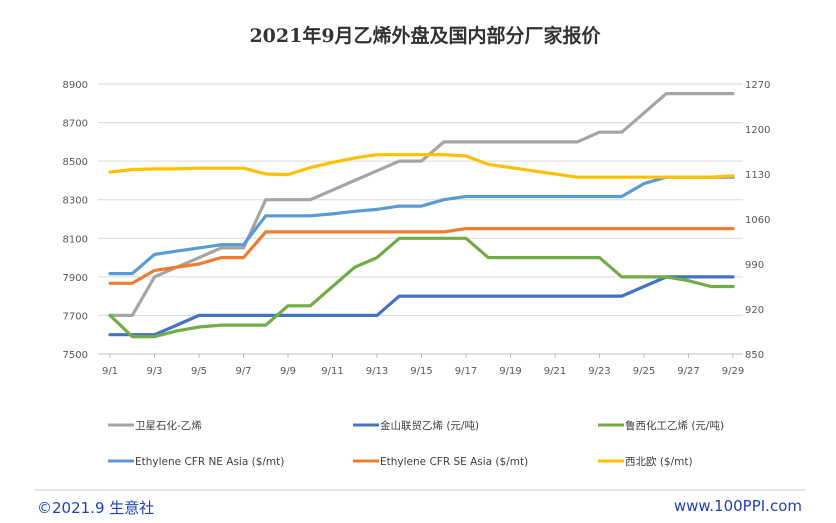 This screenshot has height=523, width=836. Describe the element at coordinates (425, 35) in the screenshot. I see `chart-title: 2021年9月乙烯外盘及国内部分厂家报价` at that location.